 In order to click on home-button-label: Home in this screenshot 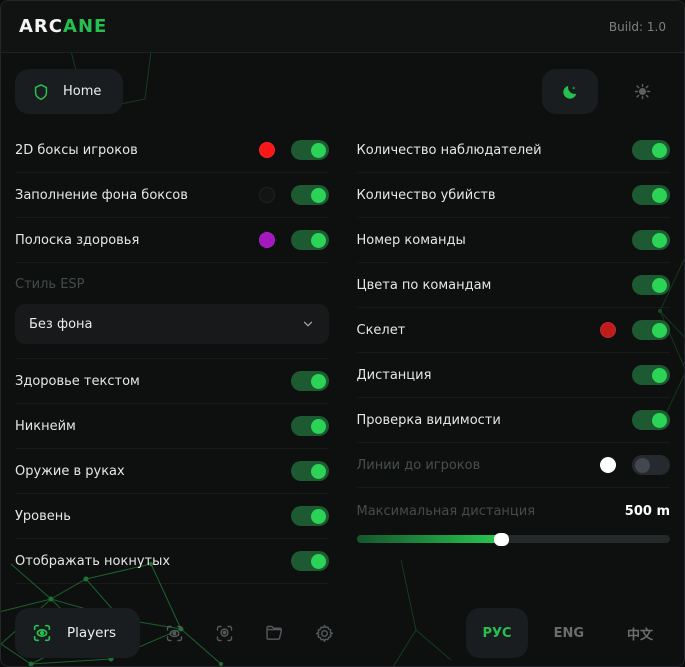, I will do `click(82, 91)`.